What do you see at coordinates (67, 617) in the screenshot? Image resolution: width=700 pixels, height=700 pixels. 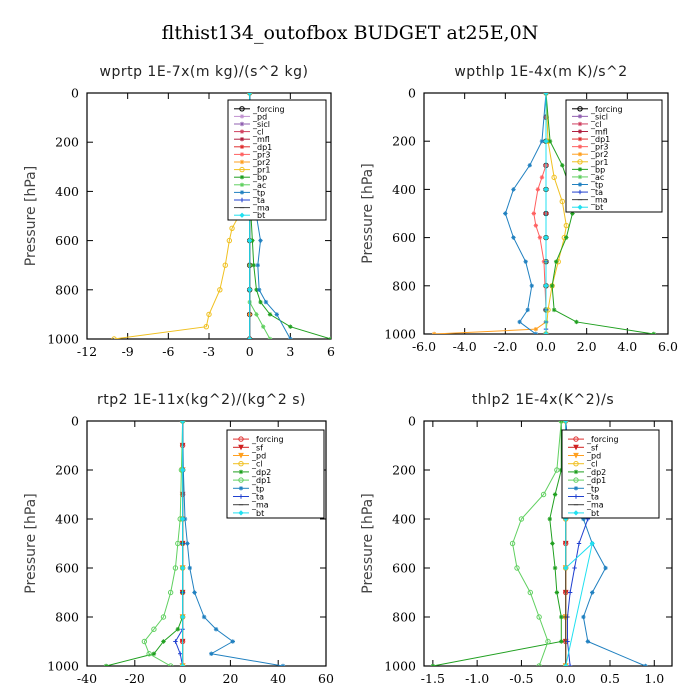 I see `y-tick-label: 800` at bounding box center [67, 617].